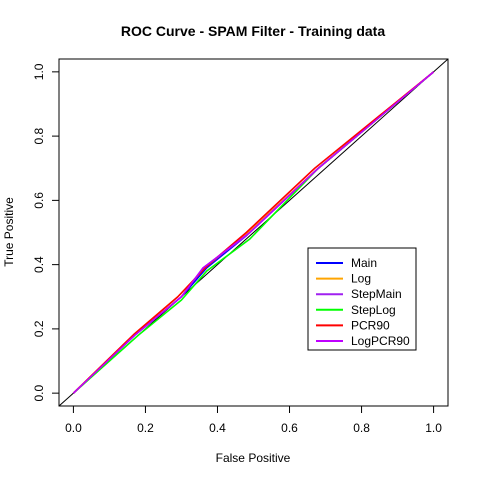 Image resolution: width=480 pixels, height=480 pixels. Describe the element at coordinates (253, 31) in the screenshot. I see `chart-title: ROC Curve - SPAM Filter - Training data` at that location.